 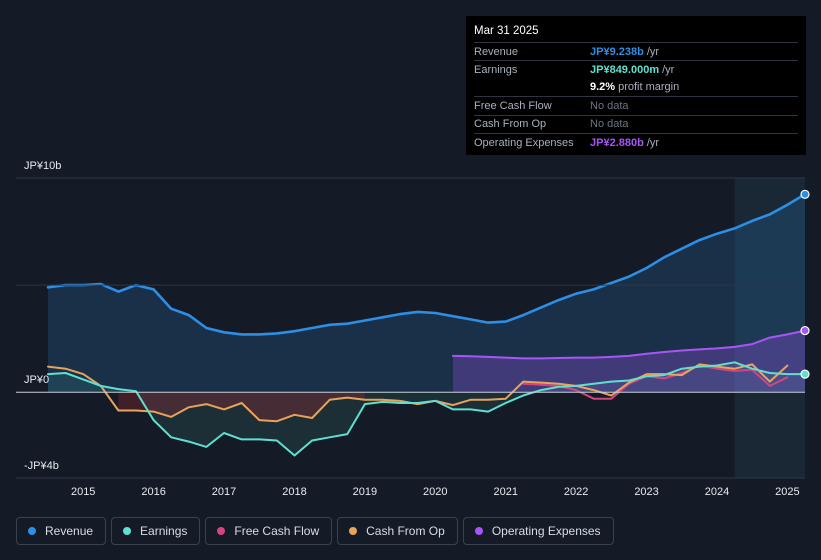 I want to click on operating-expenses-line, so click(x=628, y=344).